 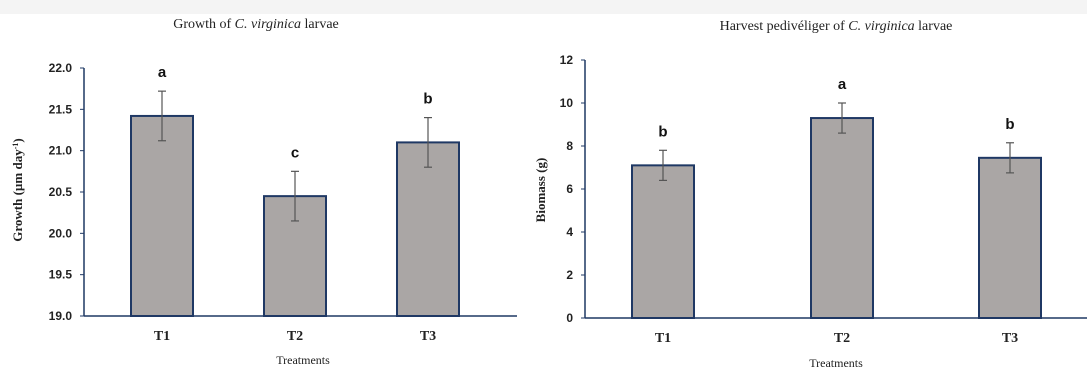 I want to click on y-tick-label: 20.0, so click(x=61, y=233).